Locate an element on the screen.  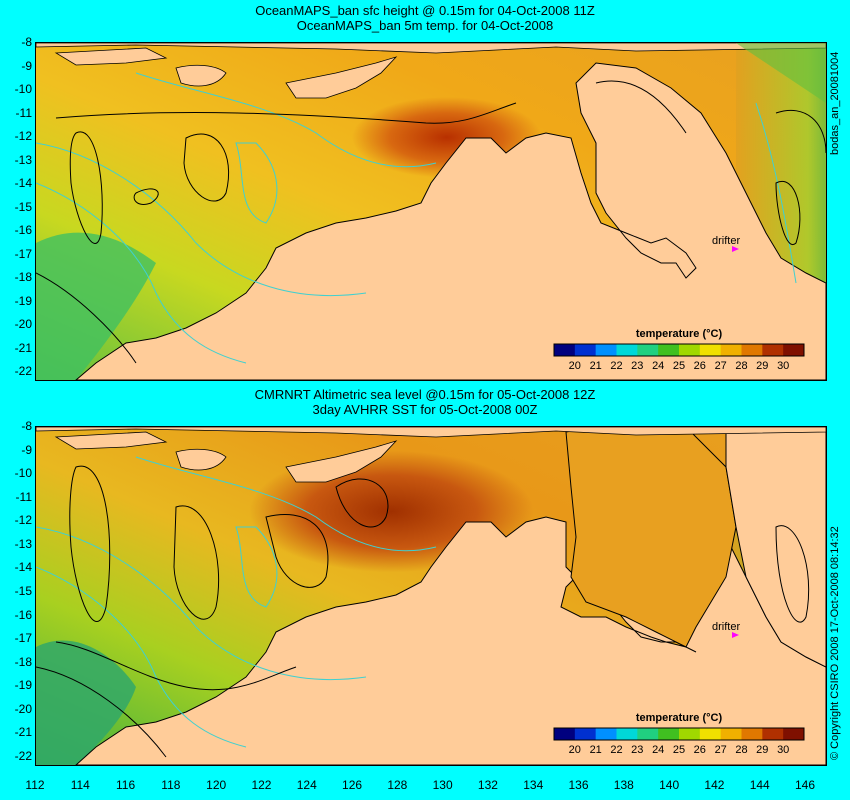
colorbar-tick-label: 29 is located at coordinates (762, 366).